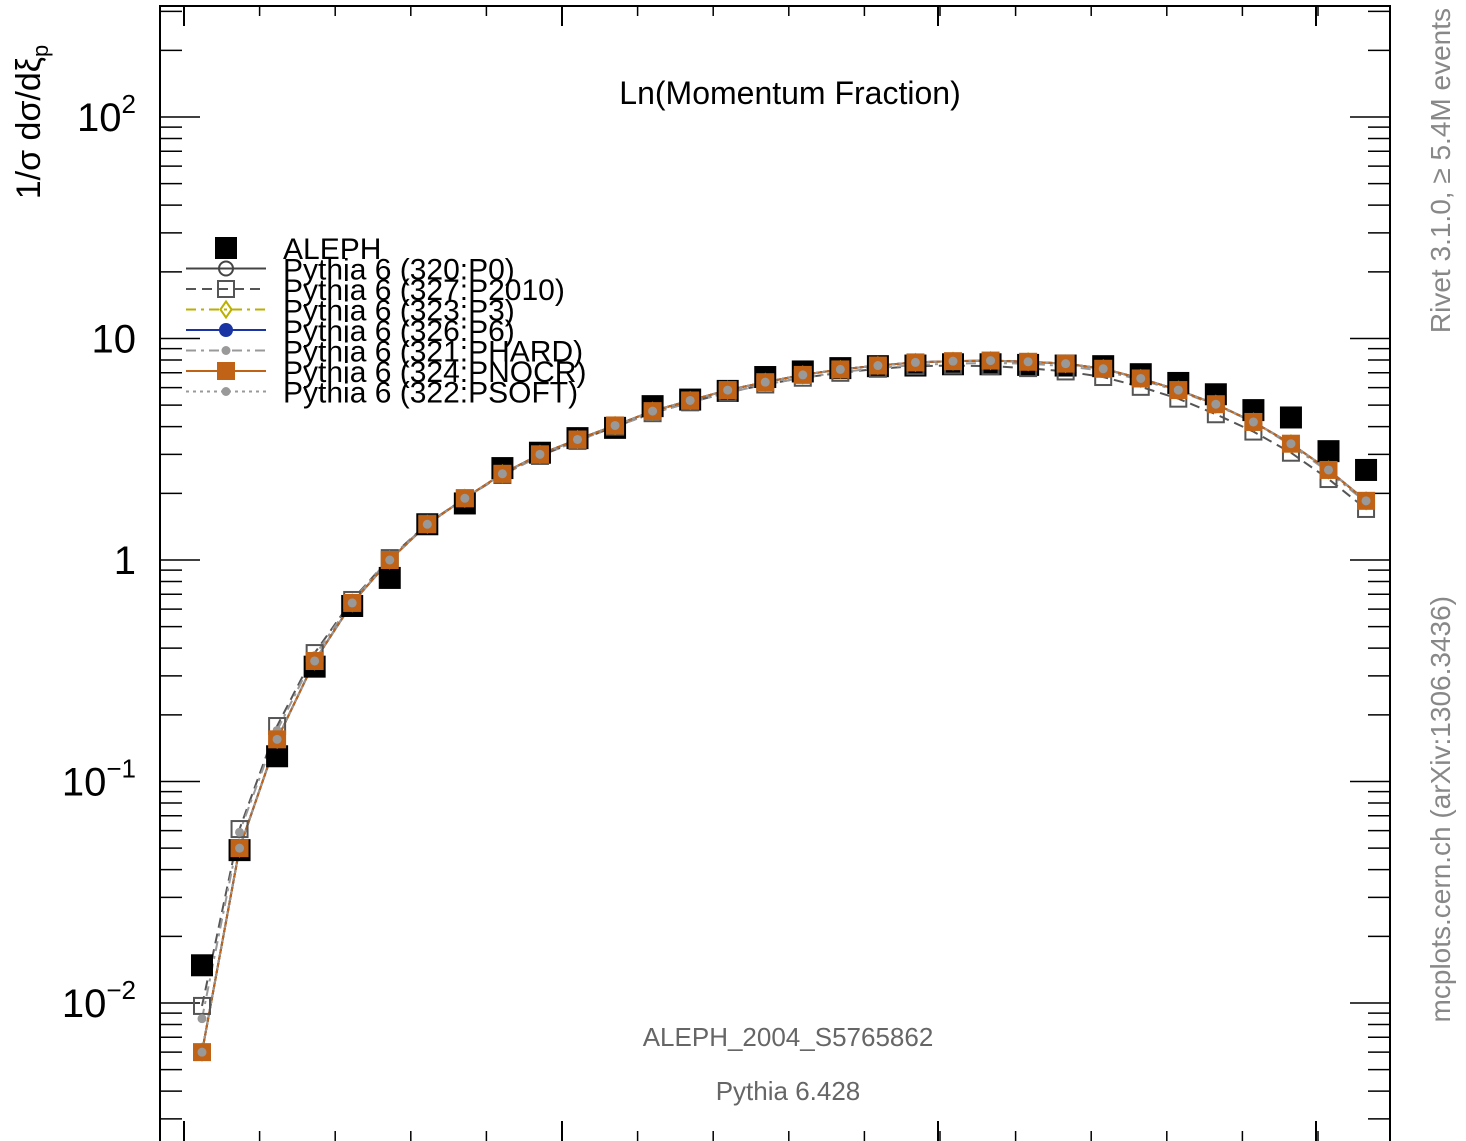 This screenshot has height=1141, width=1466. Describe the element at coordinates (434, 372) in the screenshot. I see `legend-label: Pythia 6 (324:PNOCR)` at that location.